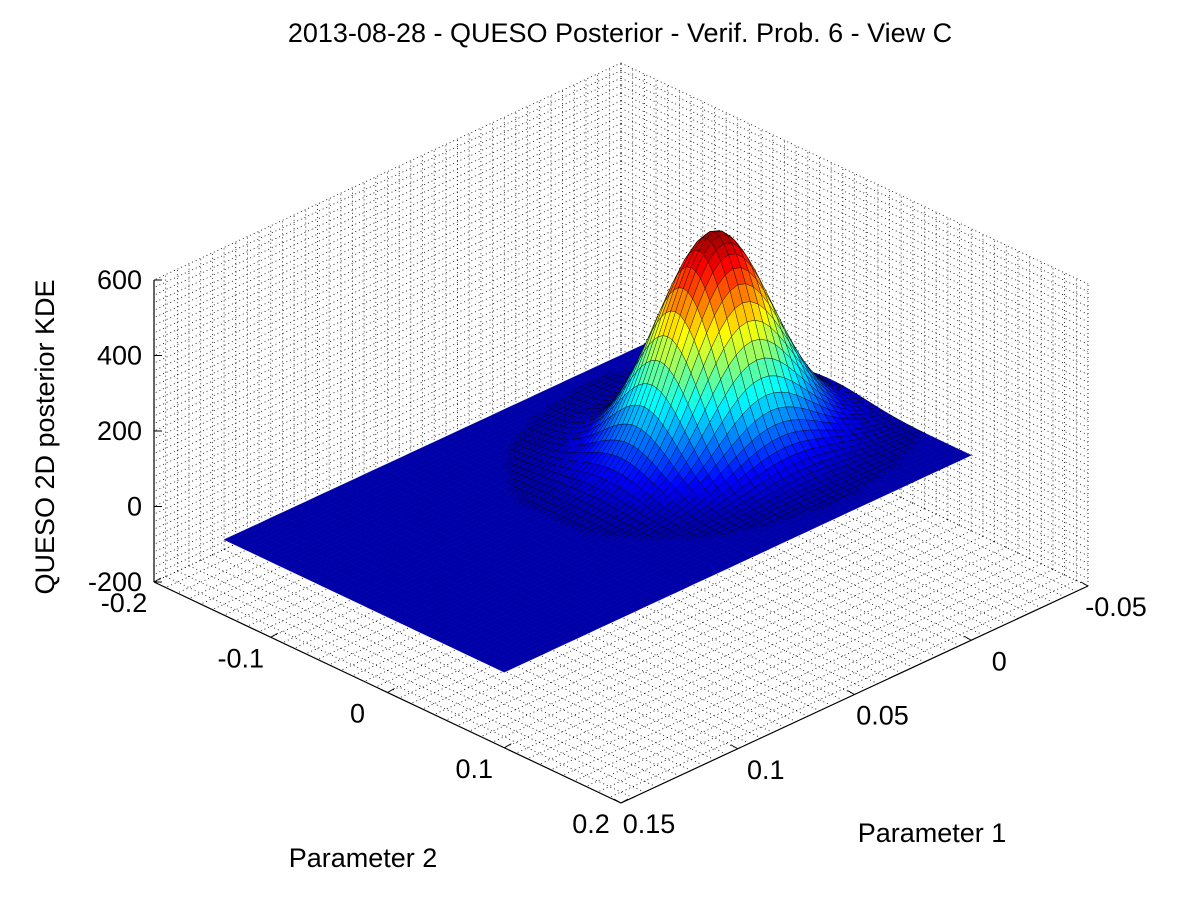  What do you see at coordinates (1116, 607) in the screenshot?
I see `x-tick-label: -0.05` at bounding box center [1116, 607].